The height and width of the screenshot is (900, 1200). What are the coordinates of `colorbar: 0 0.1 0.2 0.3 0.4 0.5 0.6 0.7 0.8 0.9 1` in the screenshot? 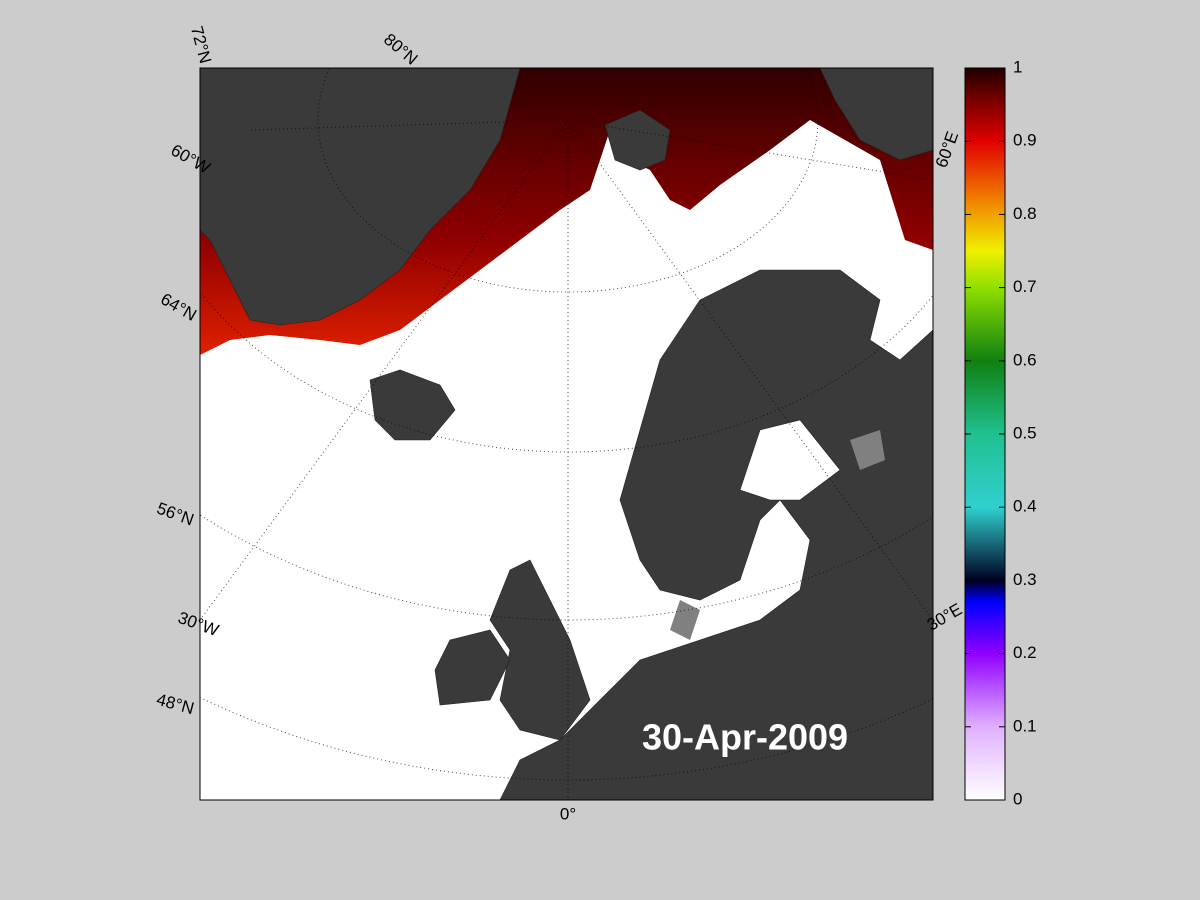 It's located at (1000, 432).